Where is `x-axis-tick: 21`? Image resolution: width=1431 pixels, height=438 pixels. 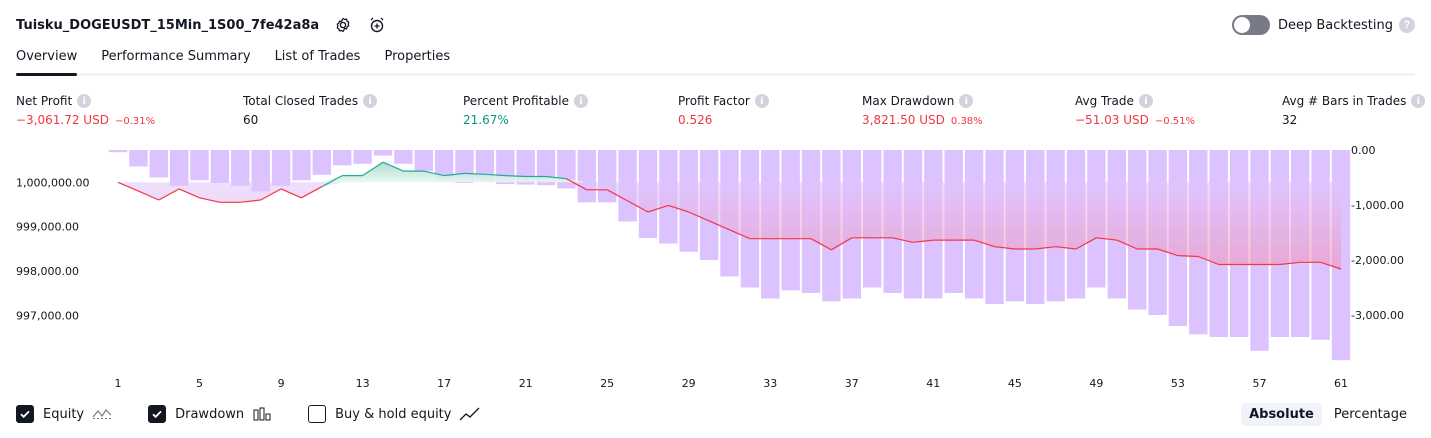 x-axis-tick: 21 is located at coordinates (526, 383).